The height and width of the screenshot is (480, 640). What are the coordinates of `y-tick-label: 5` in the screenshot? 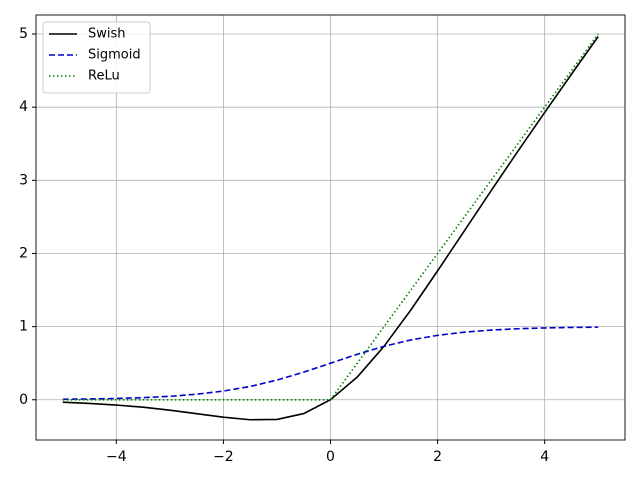 It's located at (23, 34).